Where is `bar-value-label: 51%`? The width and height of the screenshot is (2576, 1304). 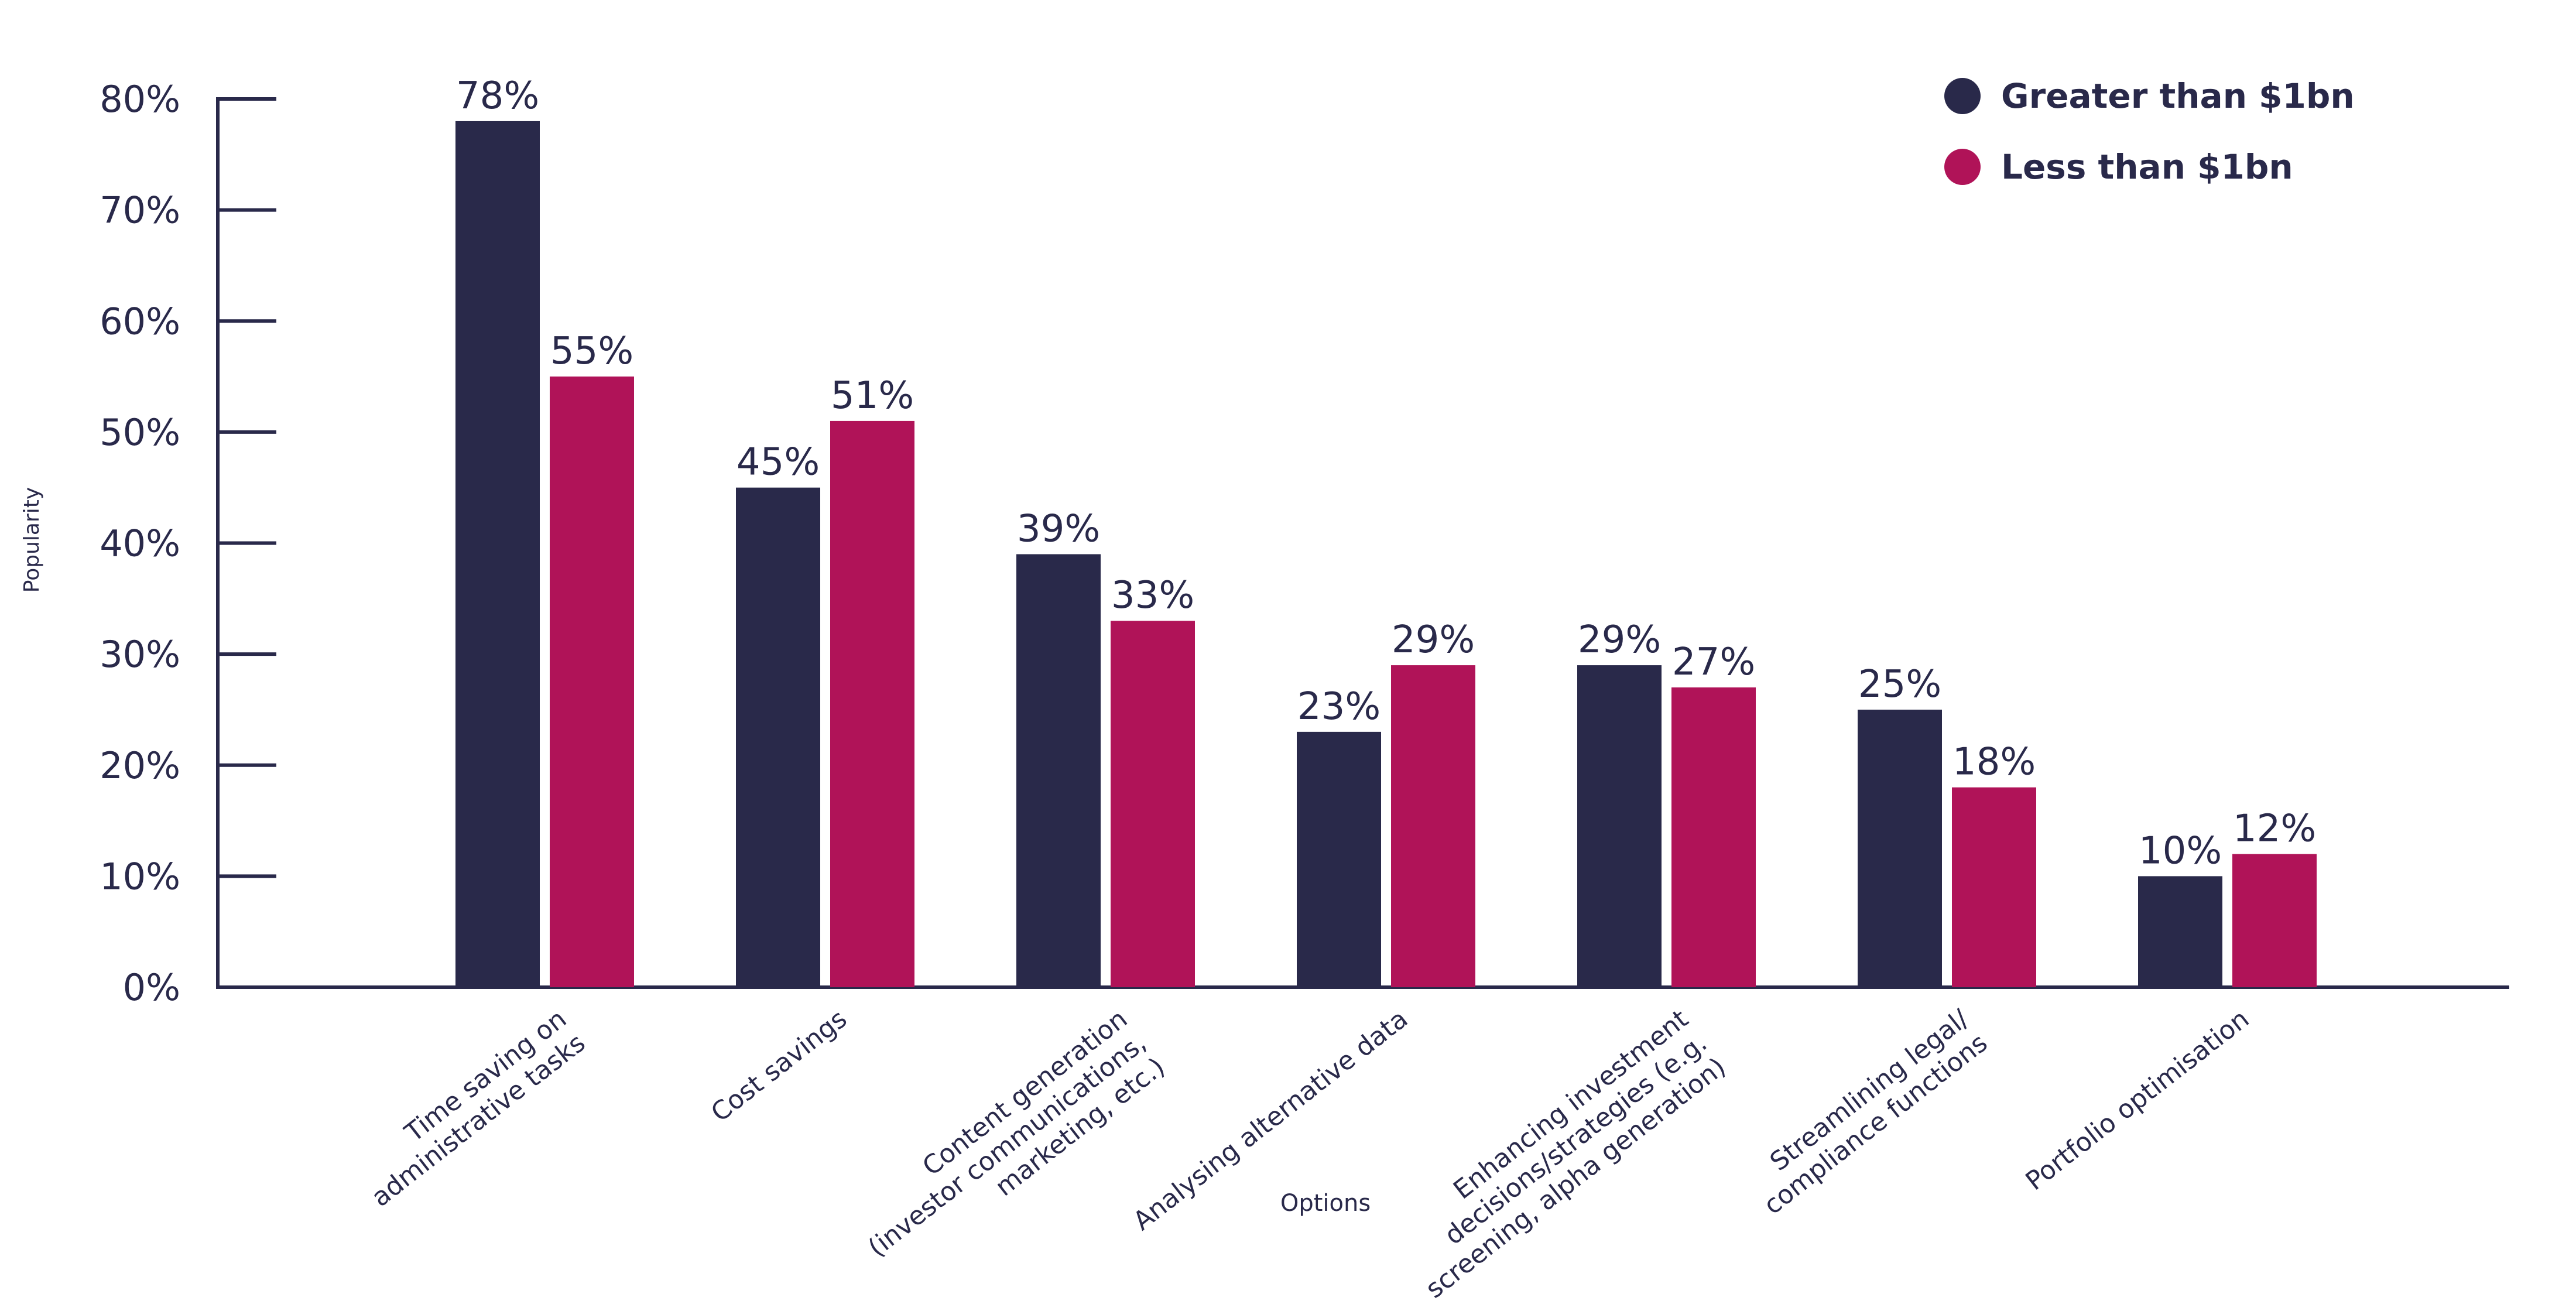
bar-value-label: 51% is located at coordinates (872, 395).